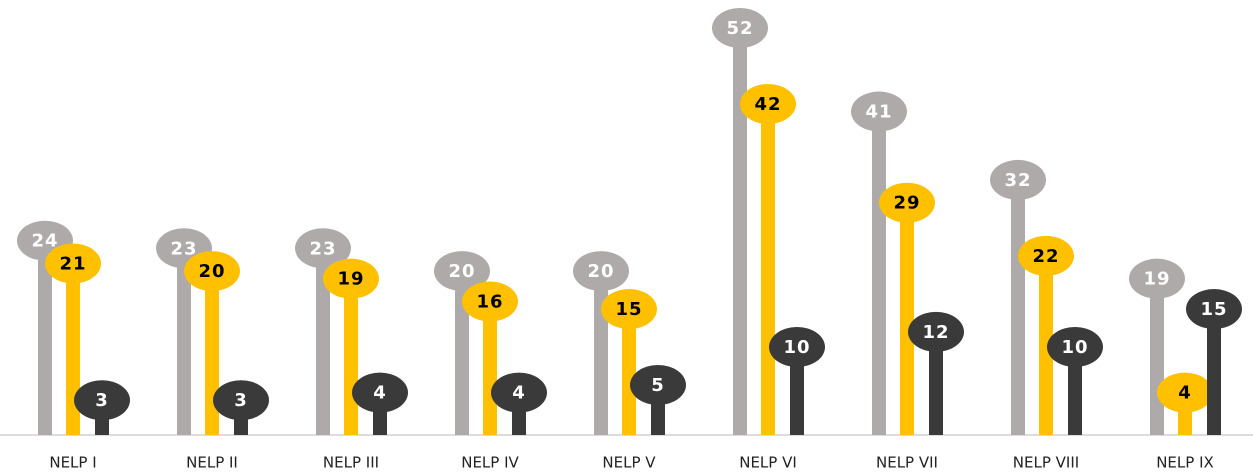 The width and height of the screenshot is (1253, 476). I want to click on x-tick-label: NELP VII, so click(907, 463).